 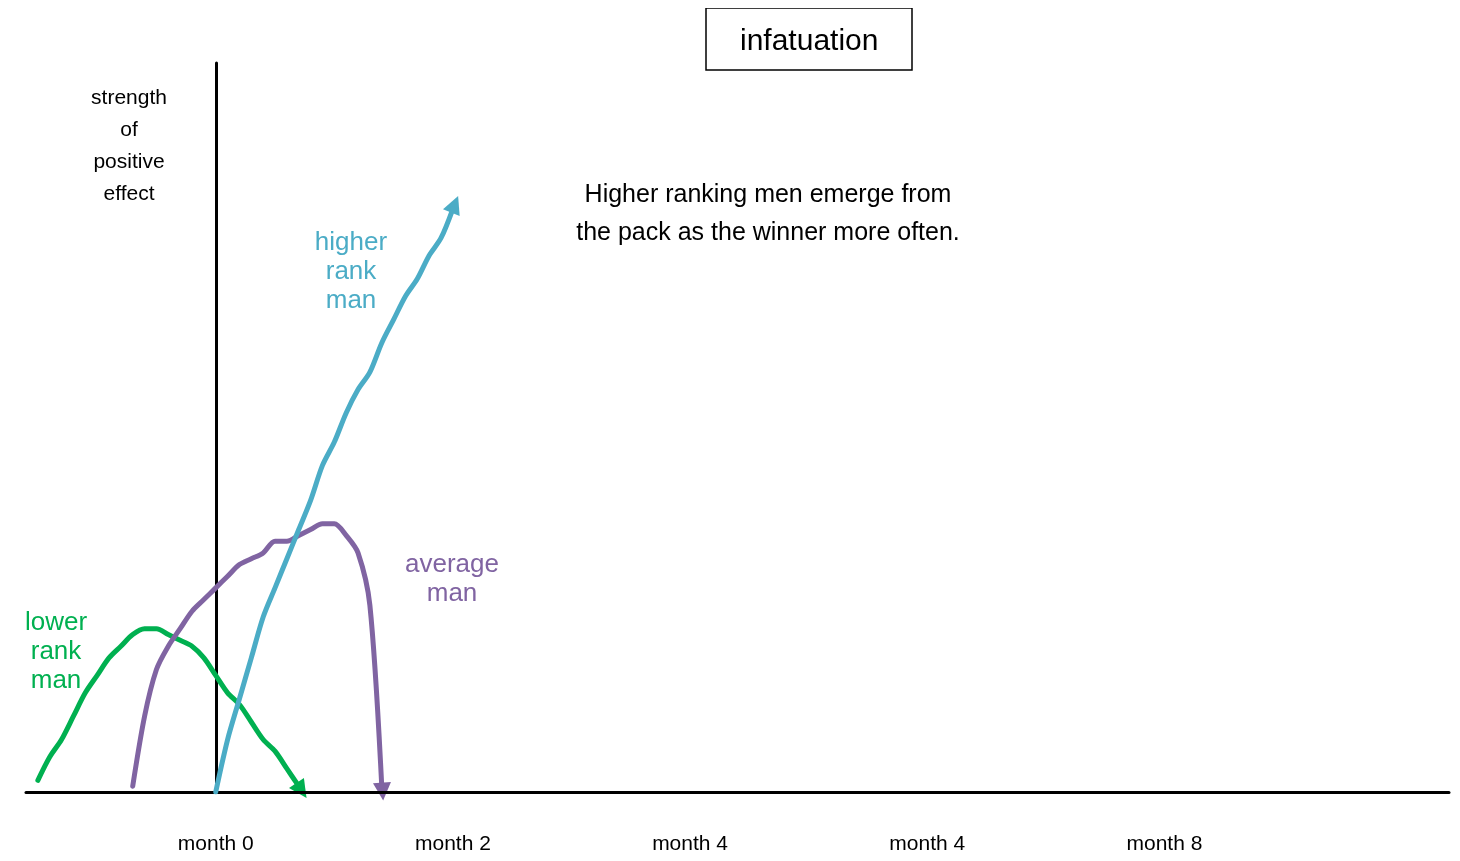 I want to click on x-tick-label: month 2, so click(x=452, y=842).